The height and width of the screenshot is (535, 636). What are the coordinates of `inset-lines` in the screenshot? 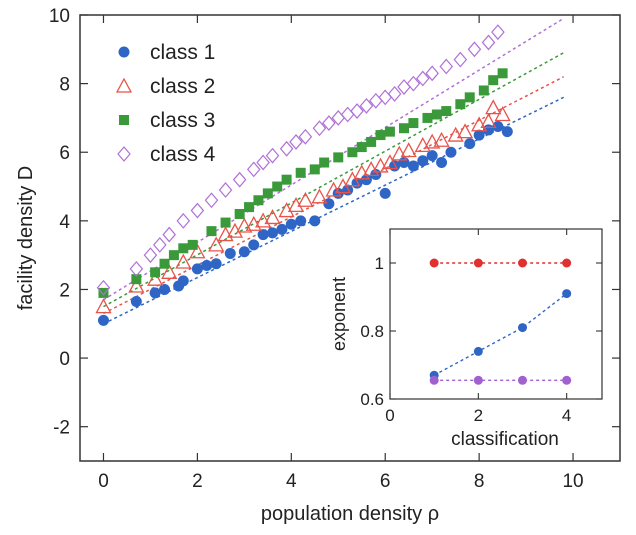 It's located at (500, 321).